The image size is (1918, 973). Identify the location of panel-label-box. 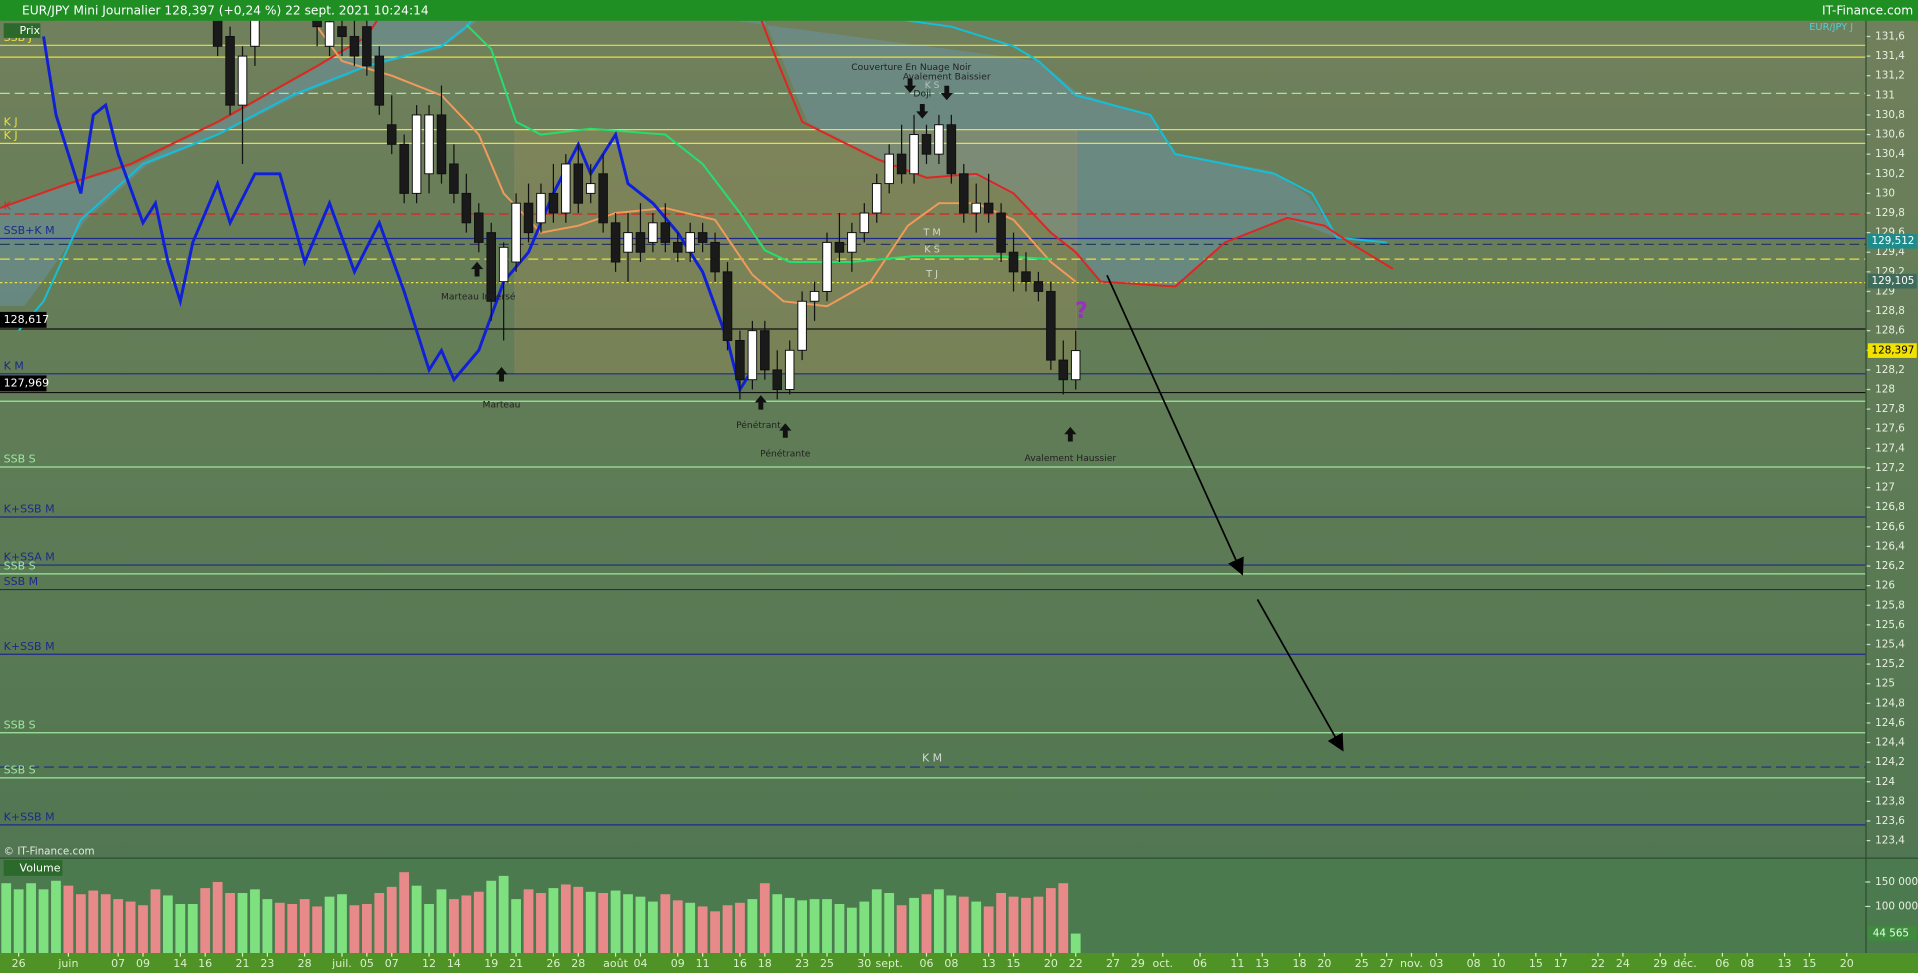
(22, 30).